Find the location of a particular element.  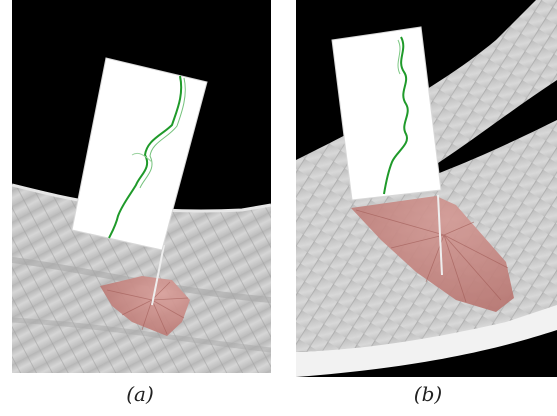

caption-a: (a) is located at coordinates (140, 394).